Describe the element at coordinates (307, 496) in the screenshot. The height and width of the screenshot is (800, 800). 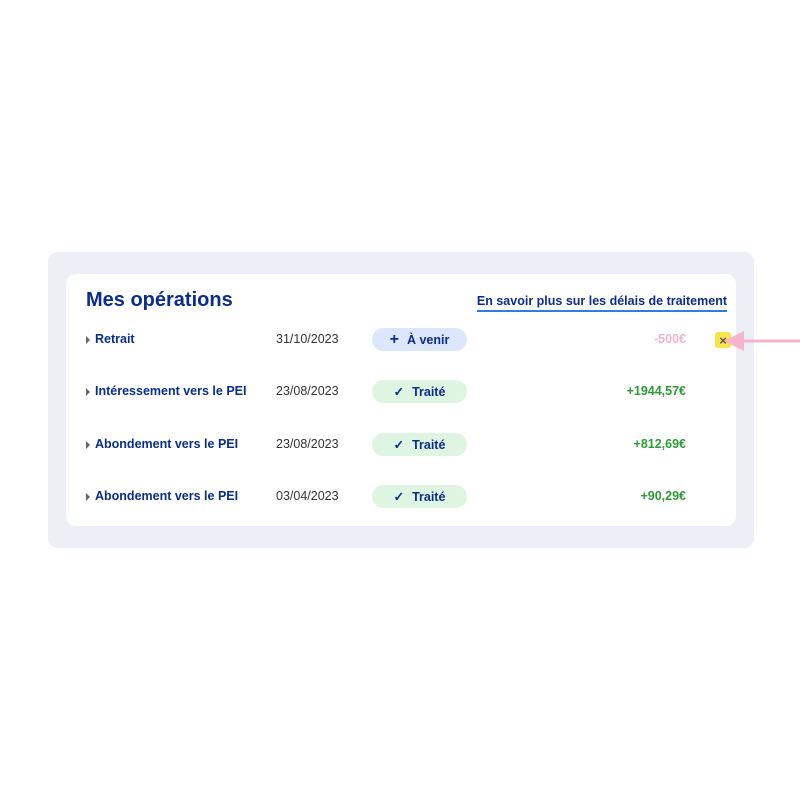
I see `operation-date: 03/04/2023` at that location.